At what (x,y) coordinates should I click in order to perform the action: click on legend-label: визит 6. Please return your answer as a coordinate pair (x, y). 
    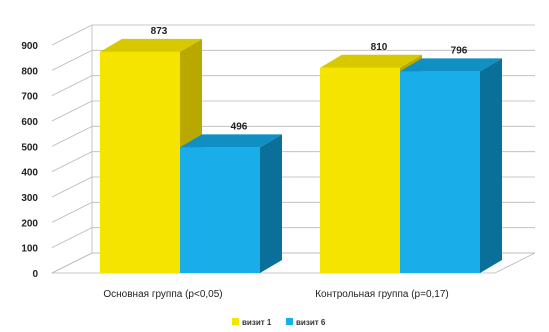
    Looking at the image, I should click on (311, 322).